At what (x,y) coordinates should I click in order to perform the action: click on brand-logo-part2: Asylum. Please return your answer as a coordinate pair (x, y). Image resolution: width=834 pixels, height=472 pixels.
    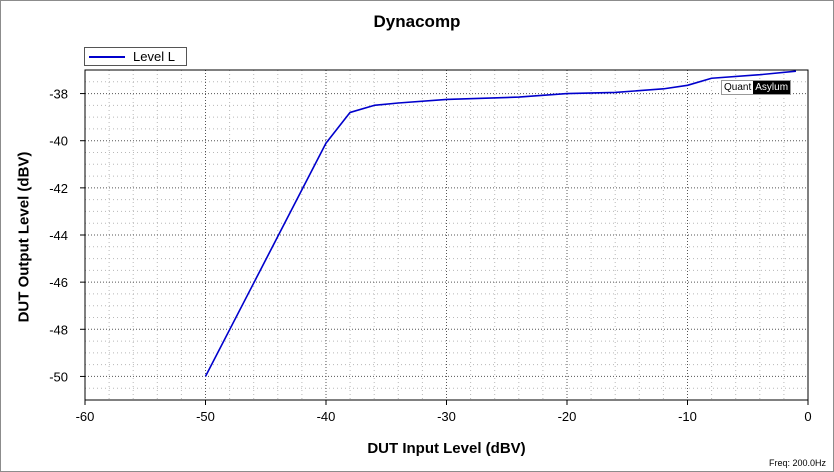
    Looking at the image, I should click on (772, 87).